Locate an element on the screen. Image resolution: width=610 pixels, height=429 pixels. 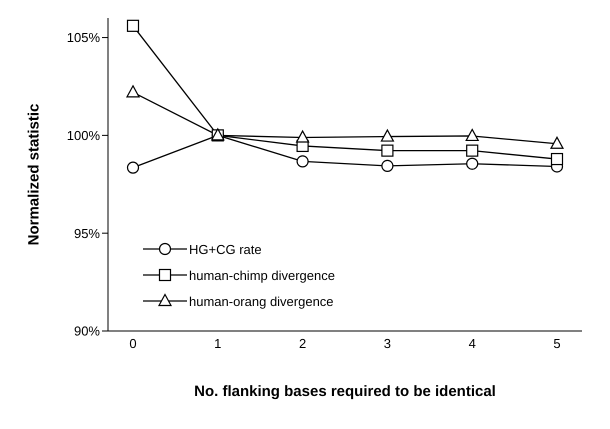
x-tick-label: 2 is located at coordinates (302, 344).